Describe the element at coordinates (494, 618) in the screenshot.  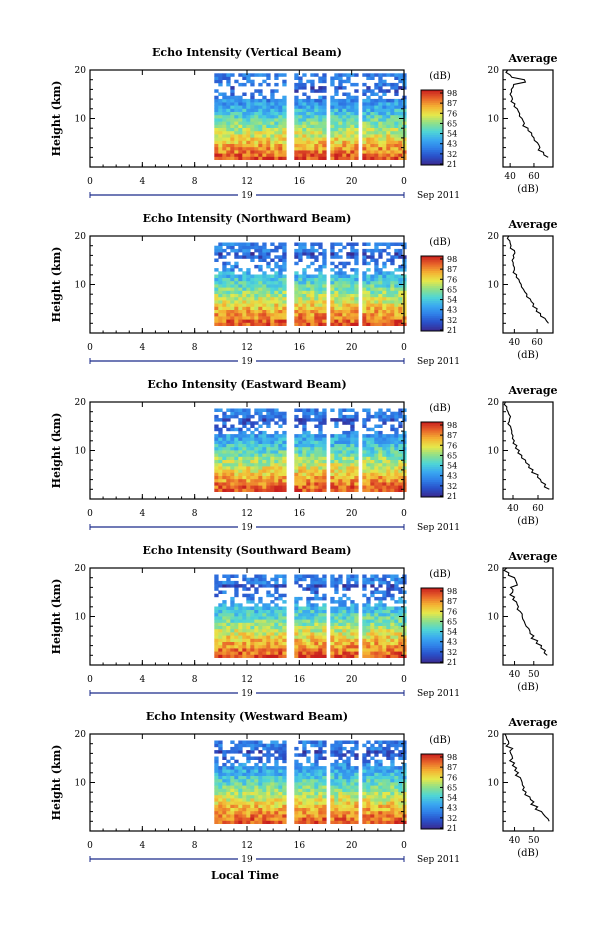
I see `avg-y-tick-label: 10` at that location.